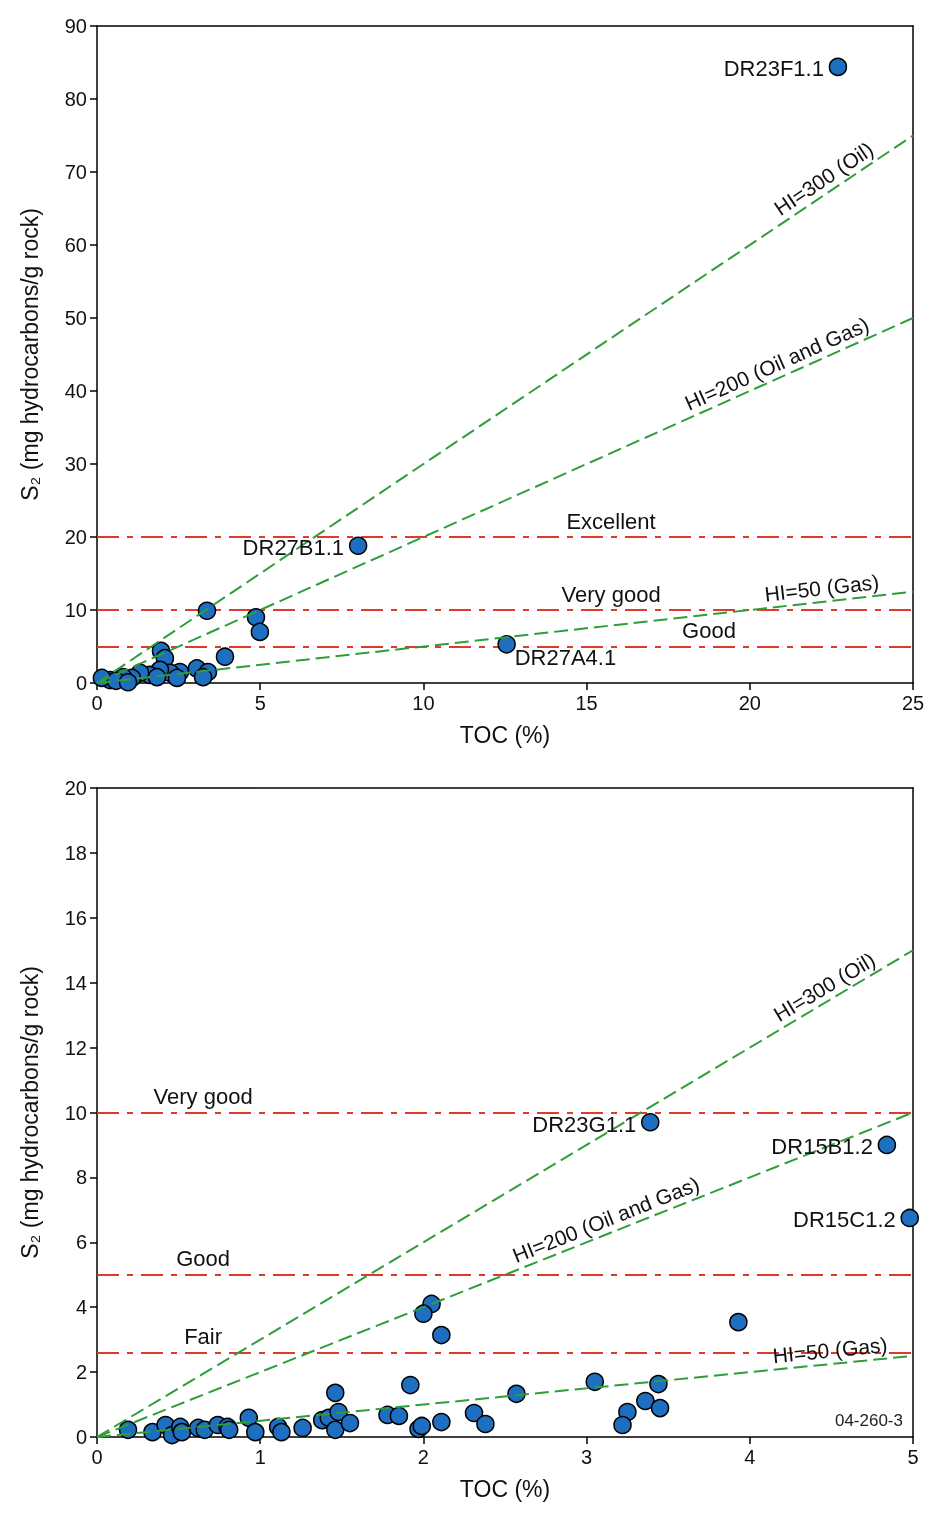  Describe the element at coordinates (773, 69) in the screenshot. I see `annotation: DR23F1.1` at that location.